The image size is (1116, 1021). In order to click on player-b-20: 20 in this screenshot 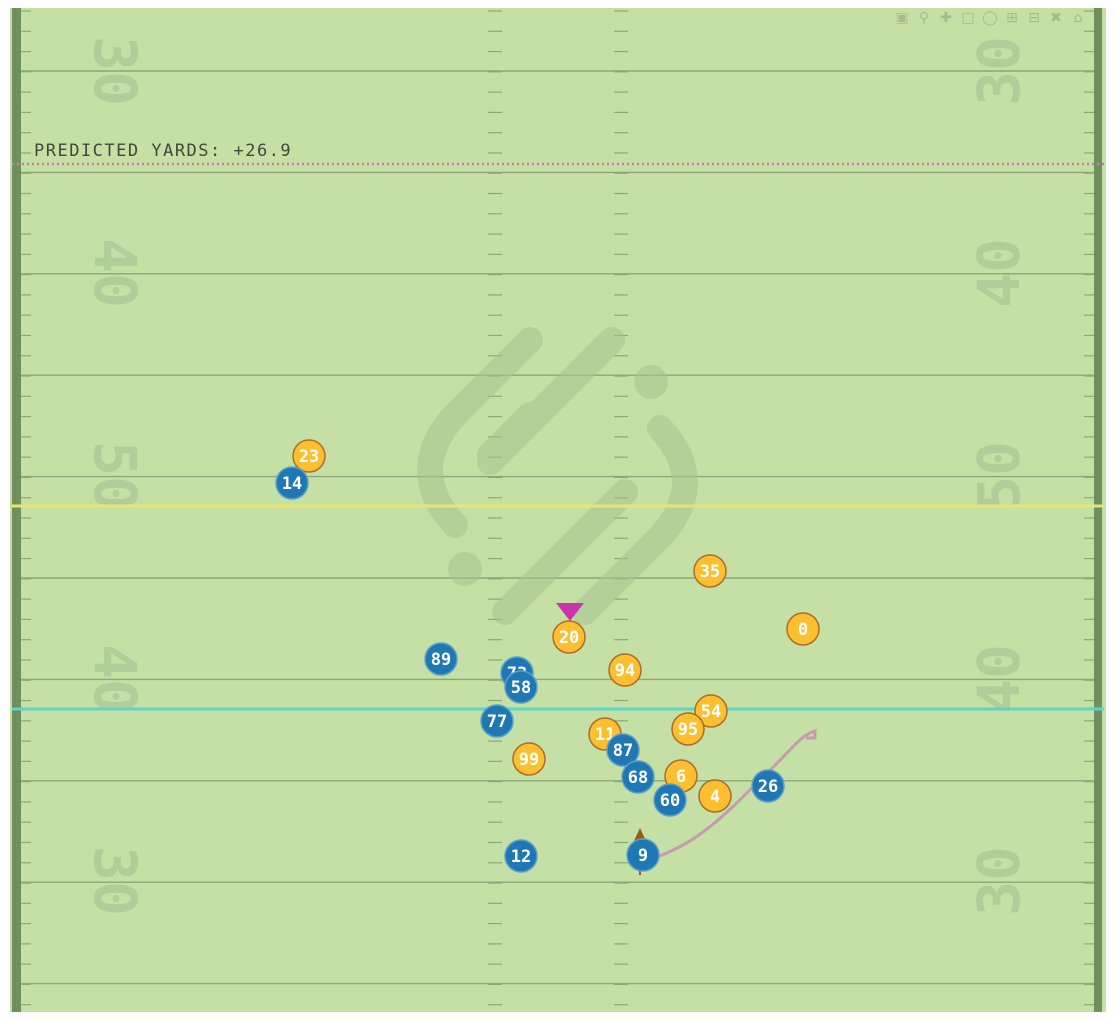, I will do `click(569, 637)`.